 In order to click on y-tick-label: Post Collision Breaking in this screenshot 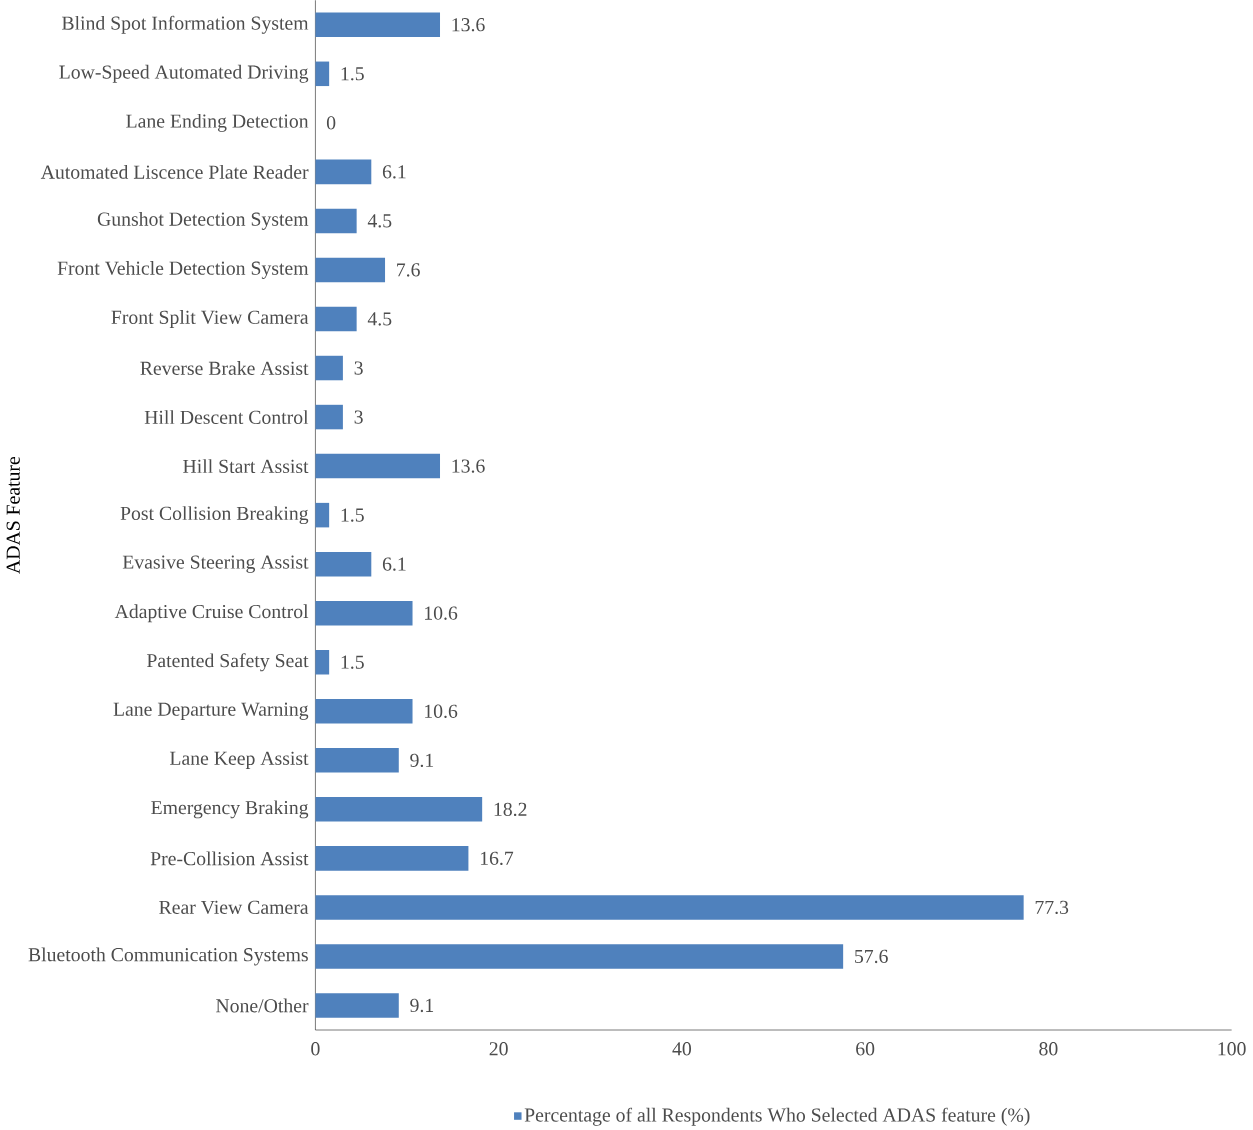, I will do `click(214, 515)`.